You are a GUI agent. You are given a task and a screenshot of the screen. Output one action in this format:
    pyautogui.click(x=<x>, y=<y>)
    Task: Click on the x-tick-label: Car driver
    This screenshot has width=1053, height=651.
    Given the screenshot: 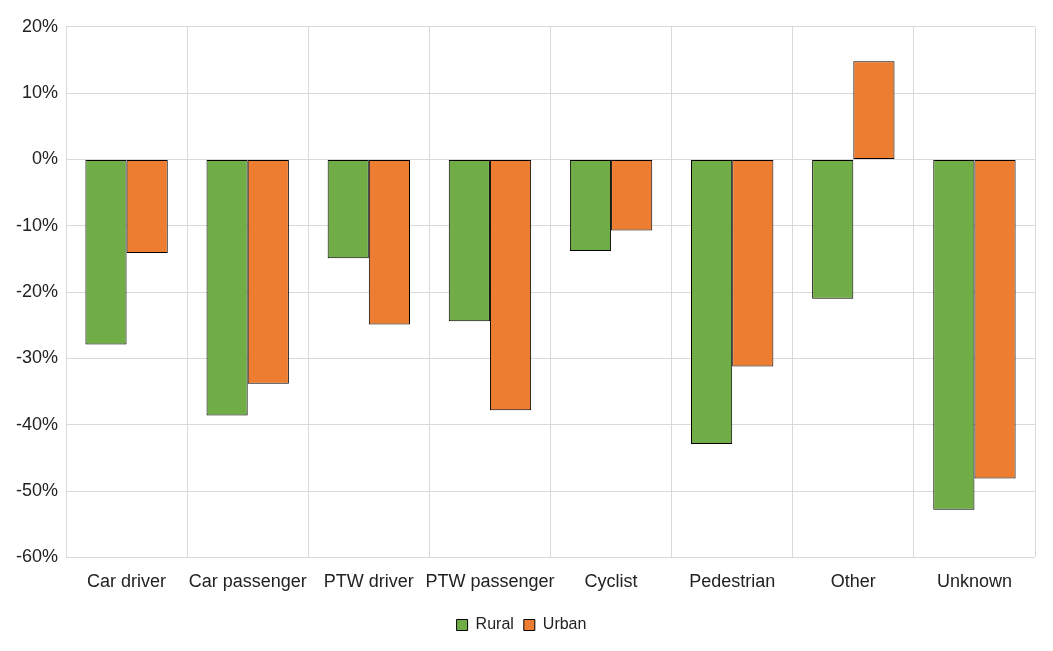 What is the action you would take?
    pyautogui.click(x=127, y=581)
    